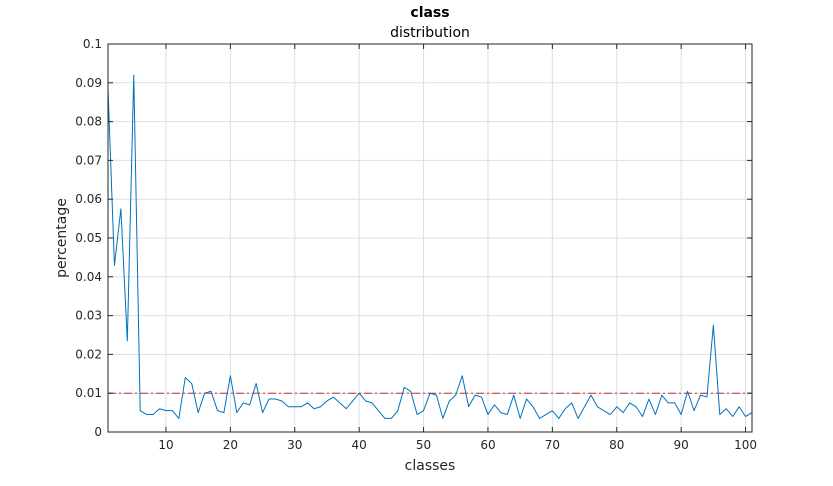 This screenshot has width=833, height=486. What do you see at coordinates (88, 393) in the screenshot?
I see `y-tick-label: 0.01` at bounding box center [88, 393].